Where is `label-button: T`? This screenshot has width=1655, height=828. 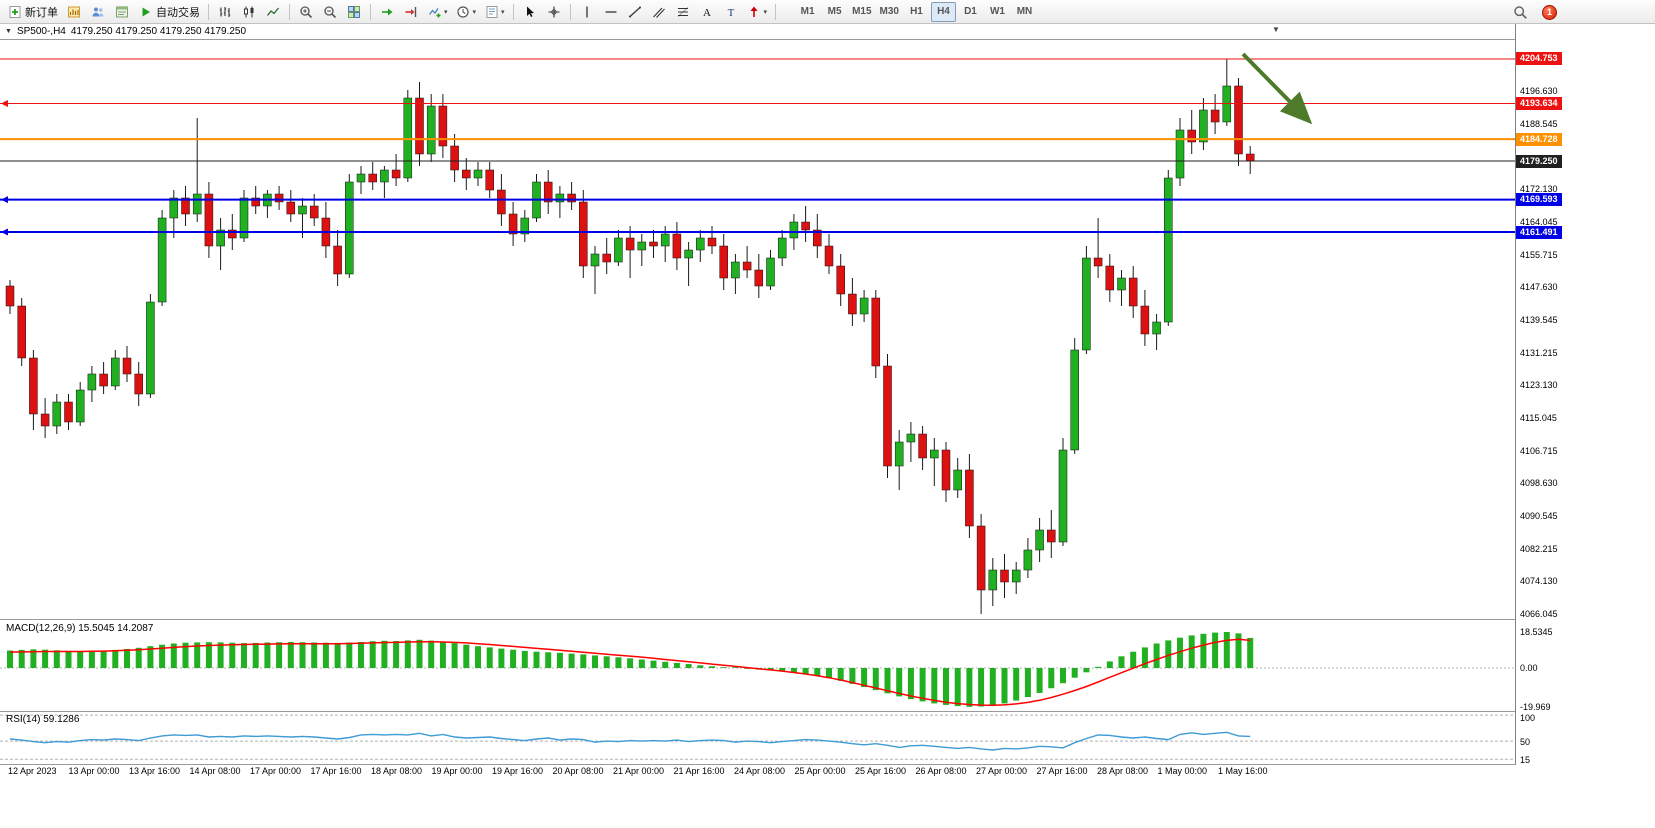
label-button: T is located at coordinates (731, 12).